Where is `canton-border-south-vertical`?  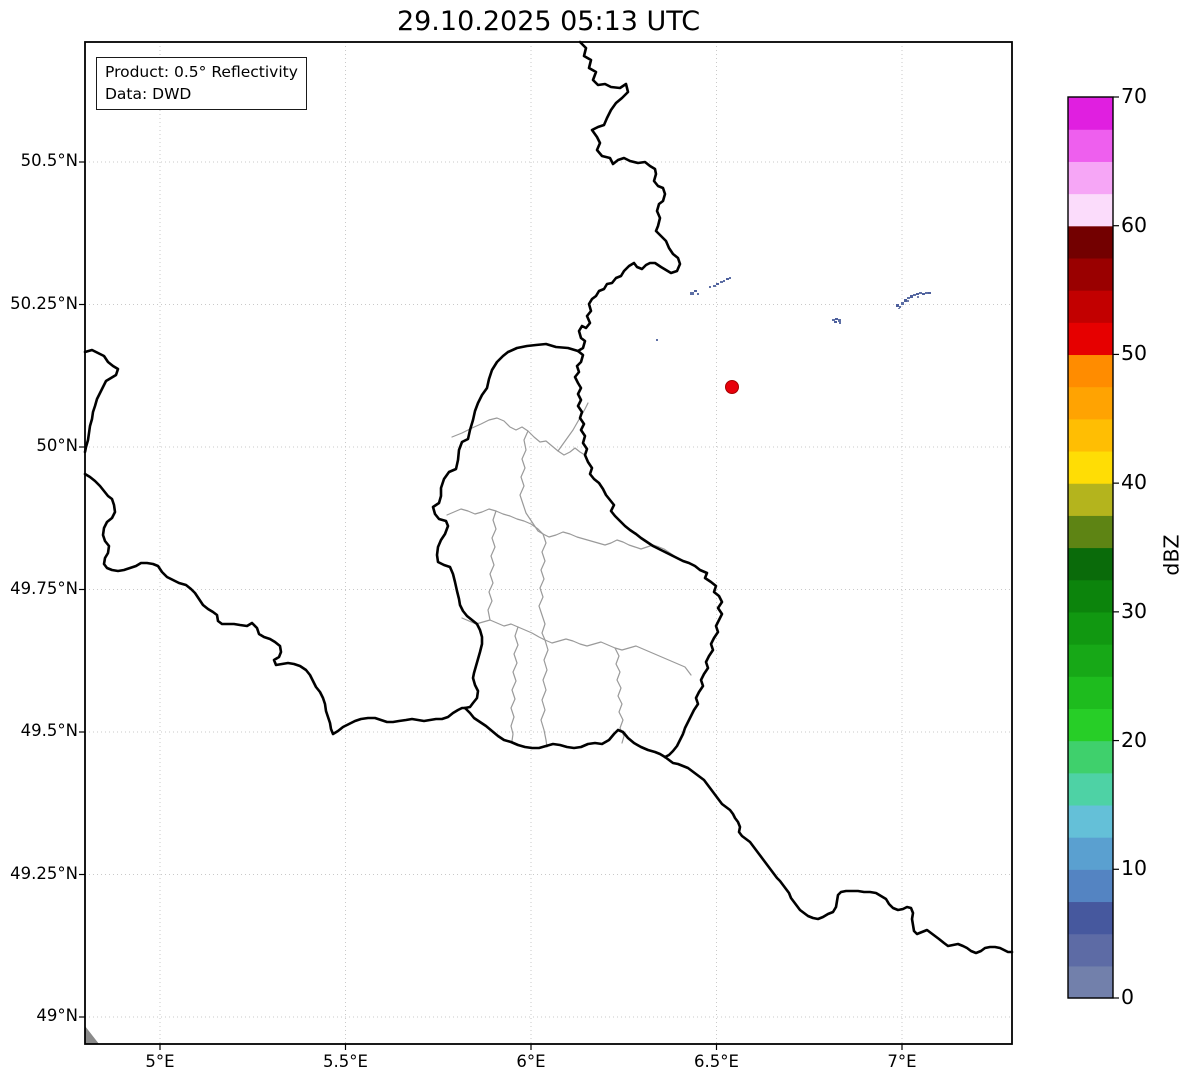 canton-border-south-vertical is located at coordinates (544, 693).